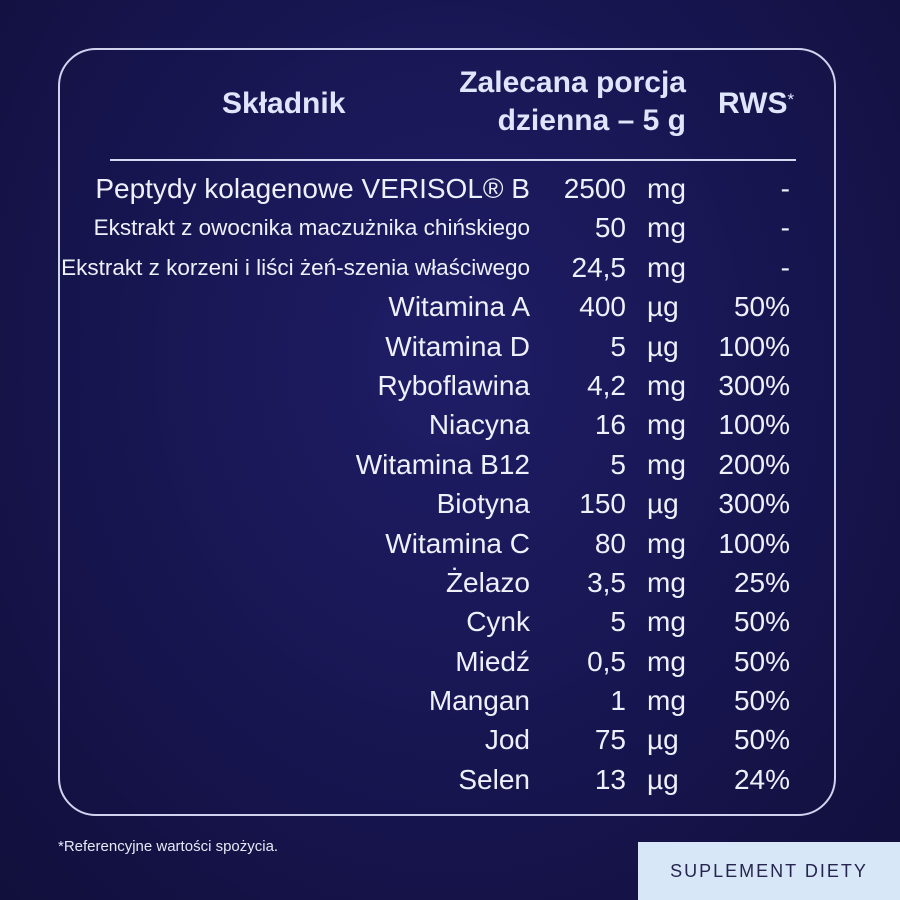 The width and height of the screenshot is (900, 900). I want to click on table-row: Biotyna 150 µg 300%, so click(450, 503).